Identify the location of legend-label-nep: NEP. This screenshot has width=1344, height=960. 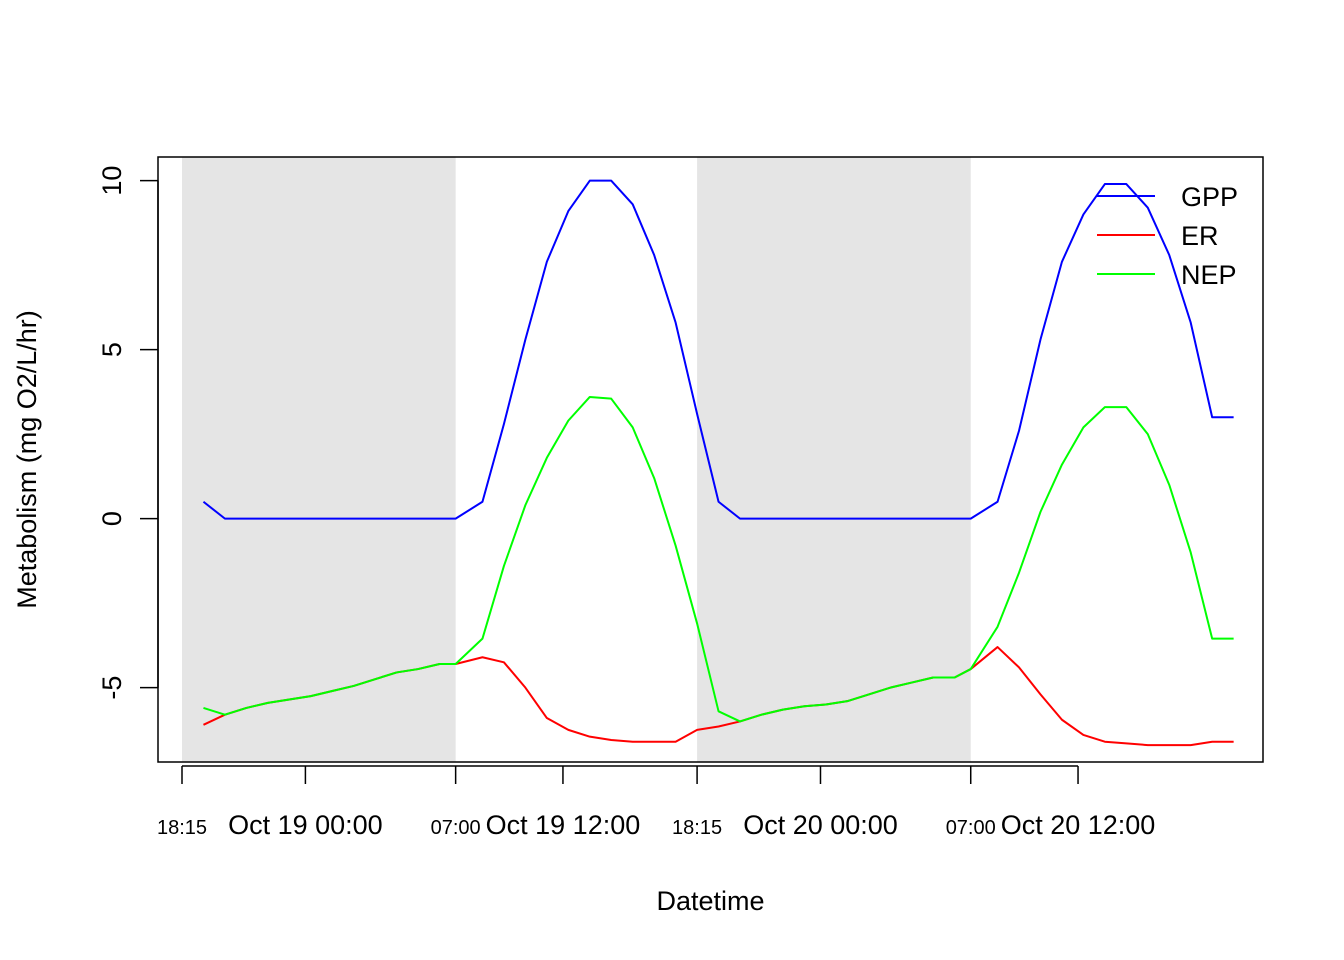
(1209, 275).